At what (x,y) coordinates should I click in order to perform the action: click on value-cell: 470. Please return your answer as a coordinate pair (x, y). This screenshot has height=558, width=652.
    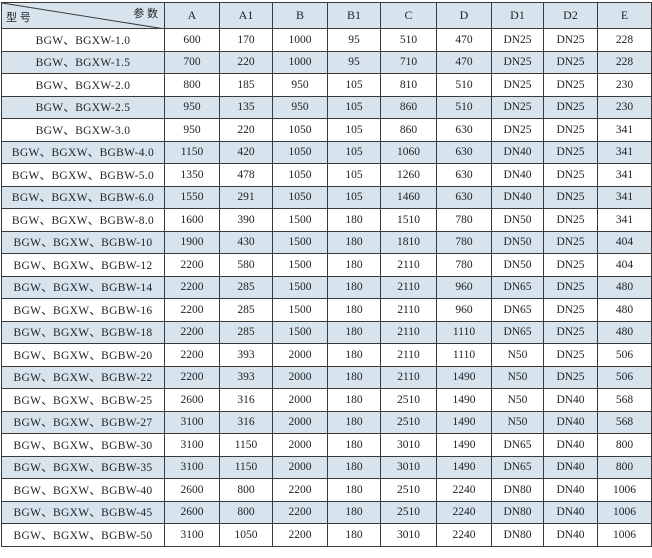
    Looking at the image, I should click on (464, 40).